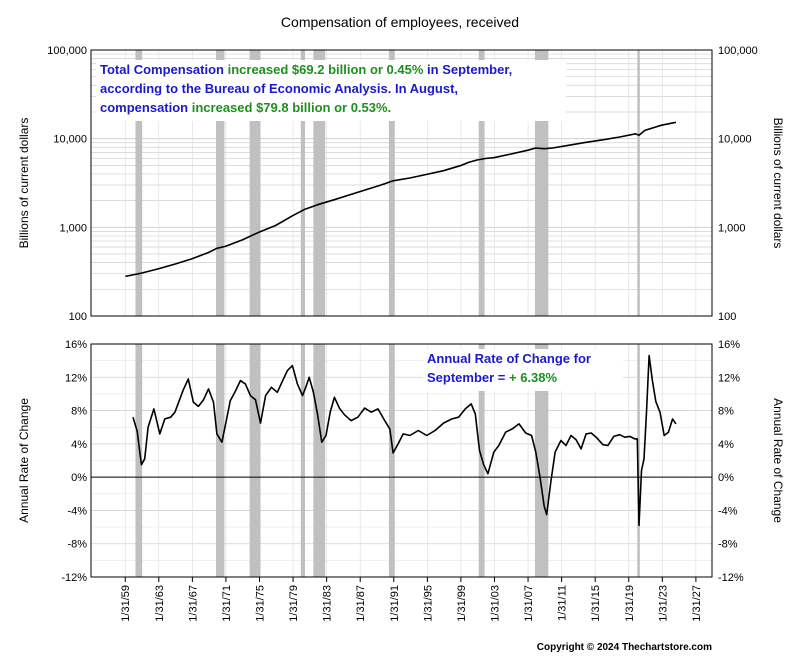 The image size is (800, 661). I want to click on y-tick-label-left: -8%, so click(77, 545).